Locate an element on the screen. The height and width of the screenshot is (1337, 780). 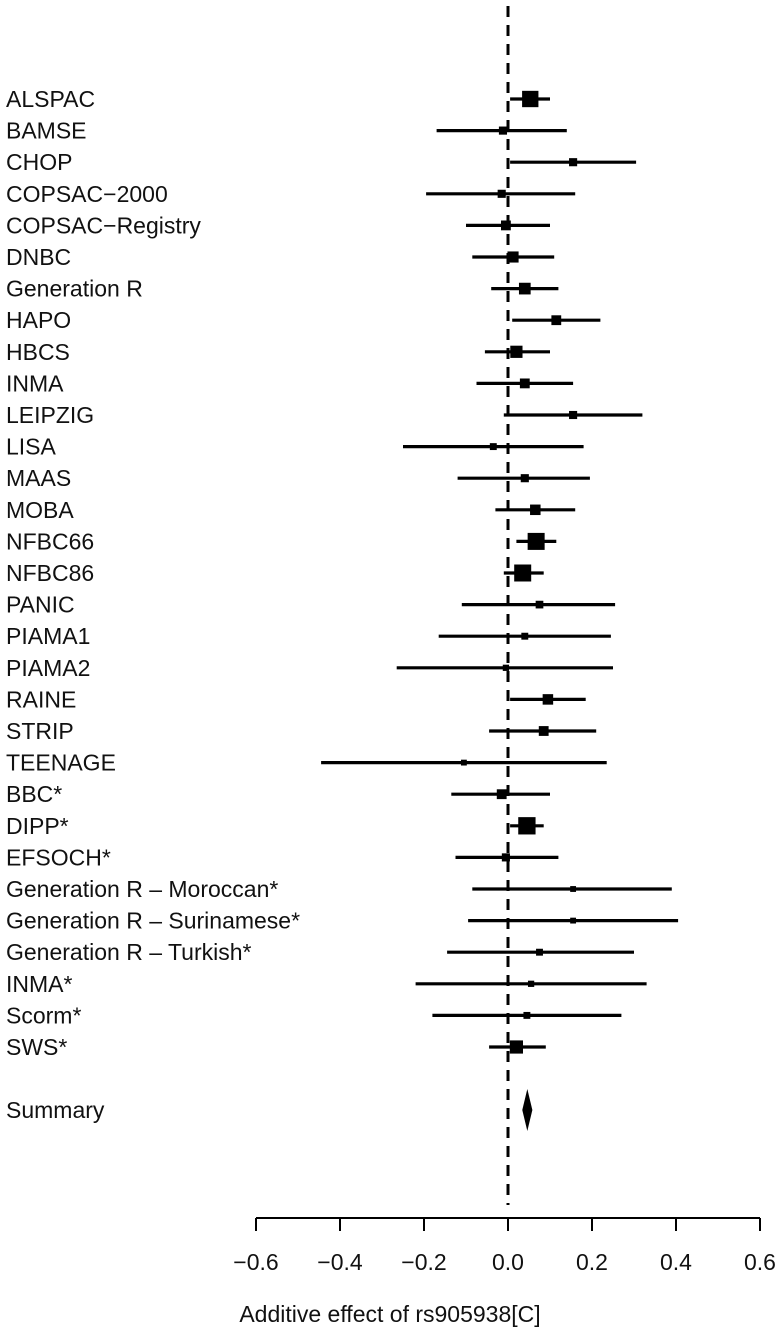
study-label: NFBC86 is located at coordinates (50, 573).